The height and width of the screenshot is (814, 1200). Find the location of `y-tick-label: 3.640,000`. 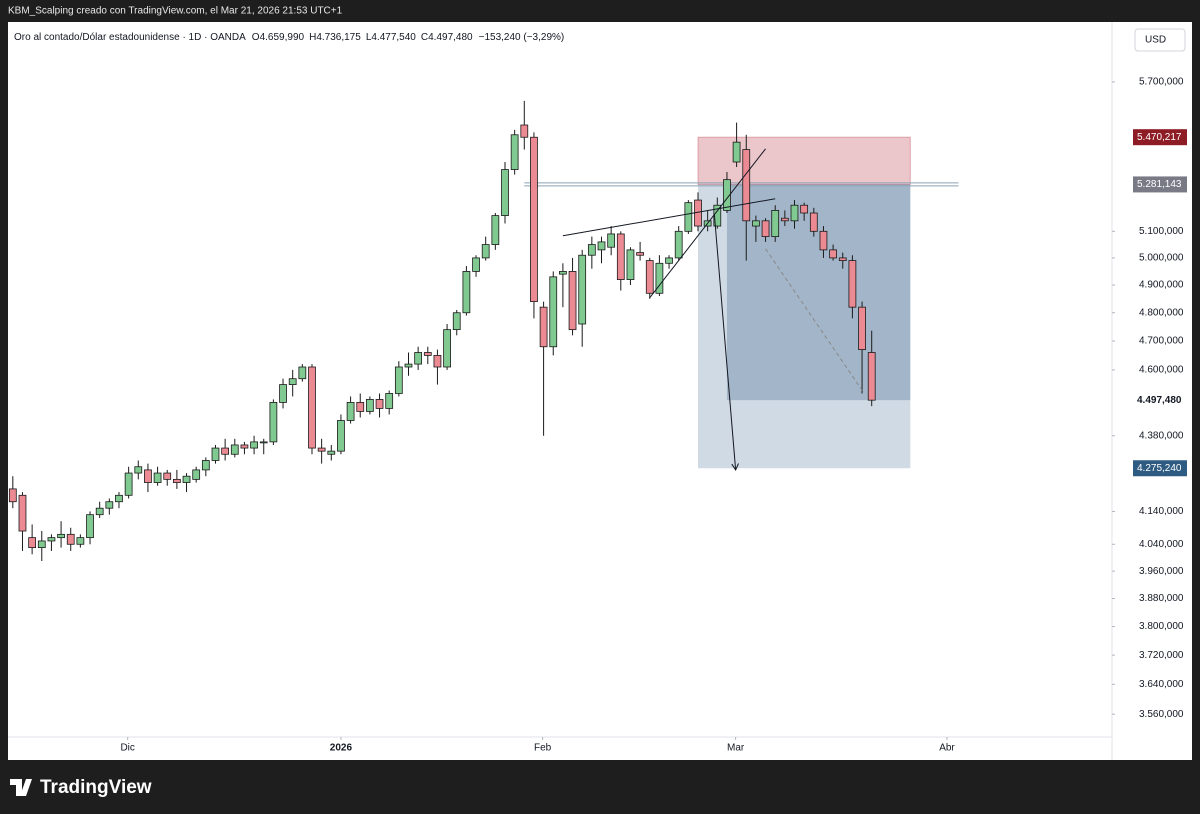

y-tick-label: 3.640,000 is located at coordinates (1161, 684).